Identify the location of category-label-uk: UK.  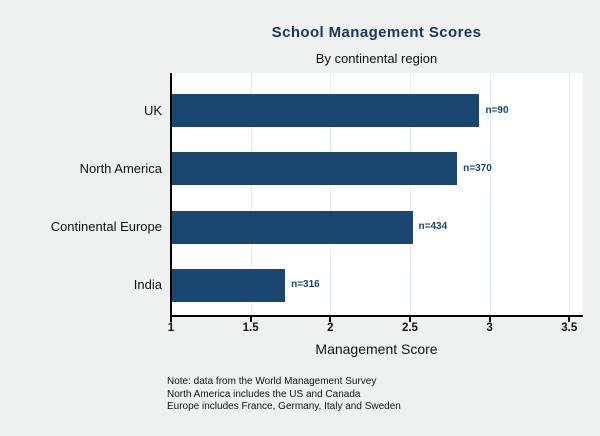
(152, 110).